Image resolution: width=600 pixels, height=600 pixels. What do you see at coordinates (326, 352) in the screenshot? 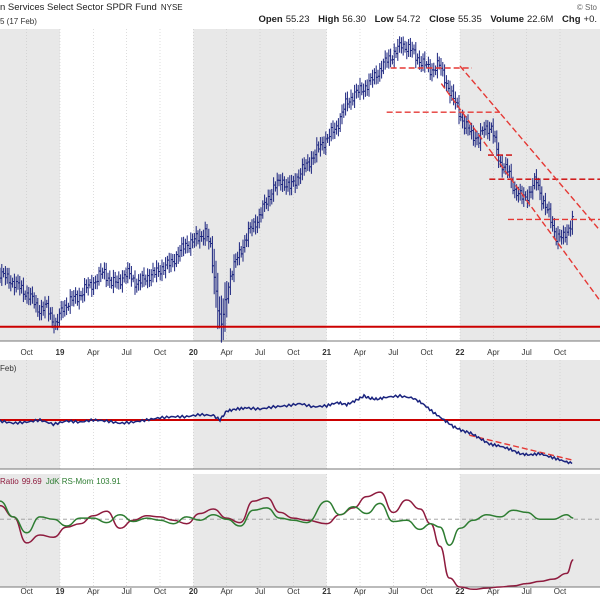
I see `x-tick-label: 21` at bounding box center [326, 352].